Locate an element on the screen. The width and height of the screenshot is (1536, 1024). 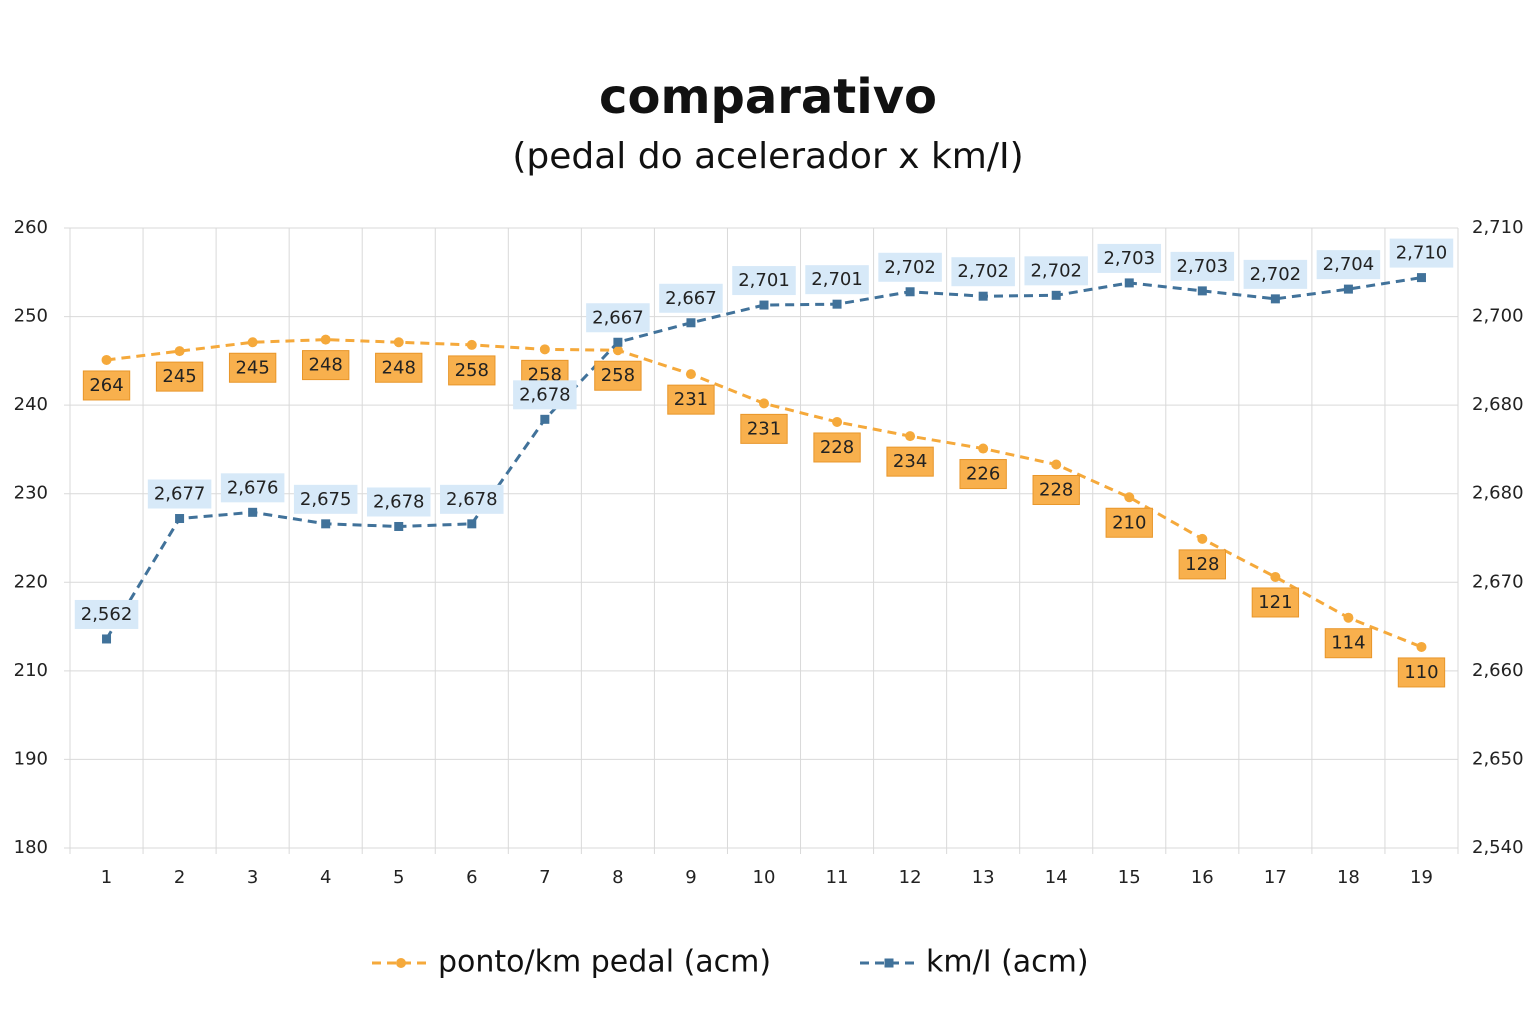
data-label: 2,710 is located at coordinates (1421, 253).